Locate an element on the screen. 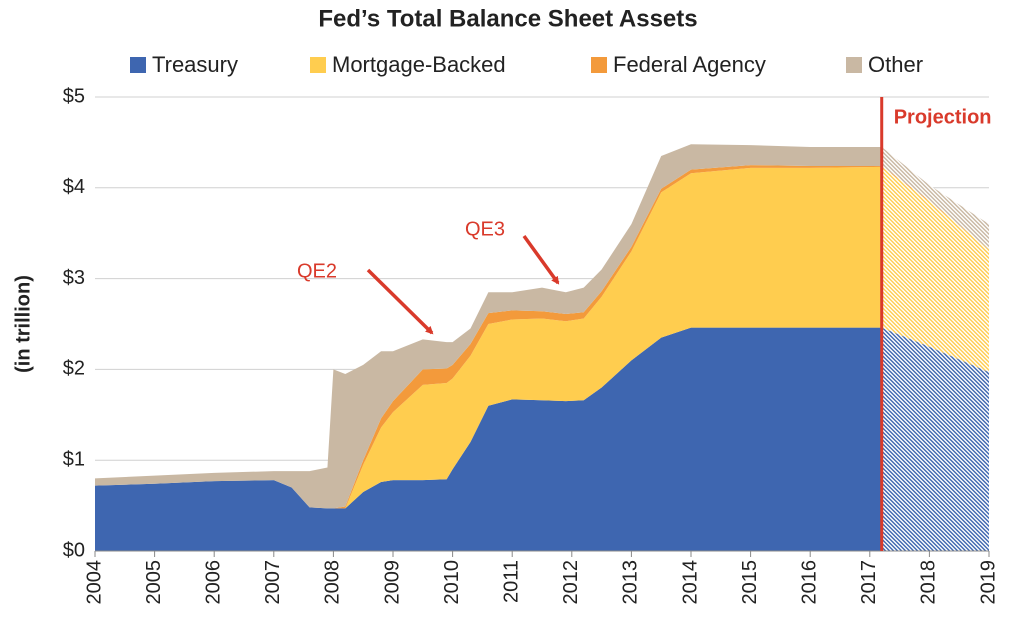  x-tick-label: 2015 is located at coordinates (750, 582).